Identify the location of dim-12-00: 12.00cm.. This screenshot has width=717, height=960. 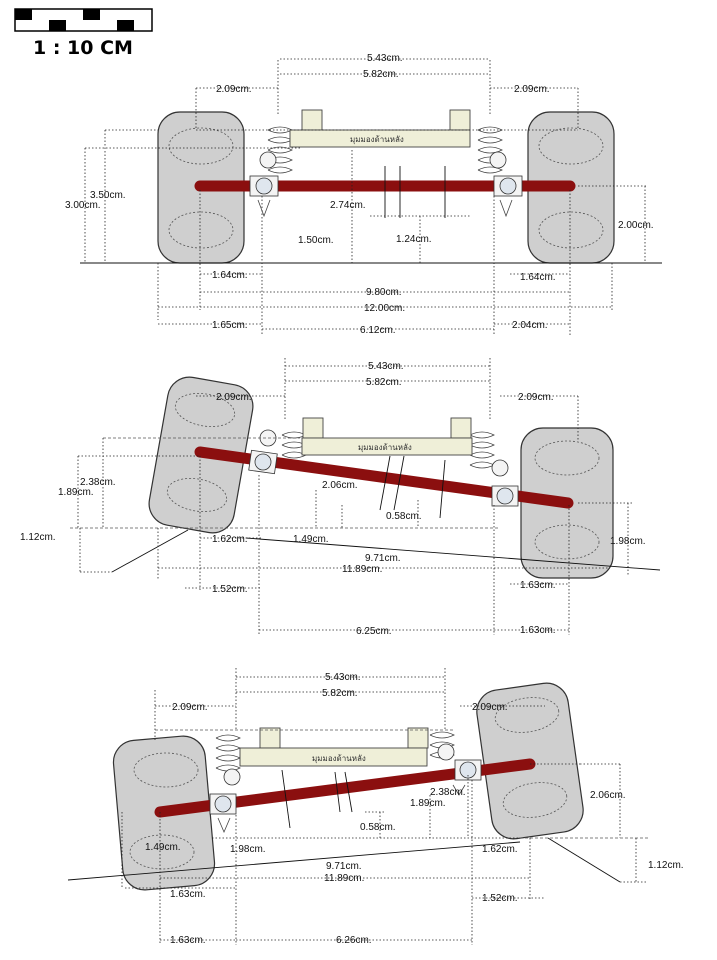
(384, 308).